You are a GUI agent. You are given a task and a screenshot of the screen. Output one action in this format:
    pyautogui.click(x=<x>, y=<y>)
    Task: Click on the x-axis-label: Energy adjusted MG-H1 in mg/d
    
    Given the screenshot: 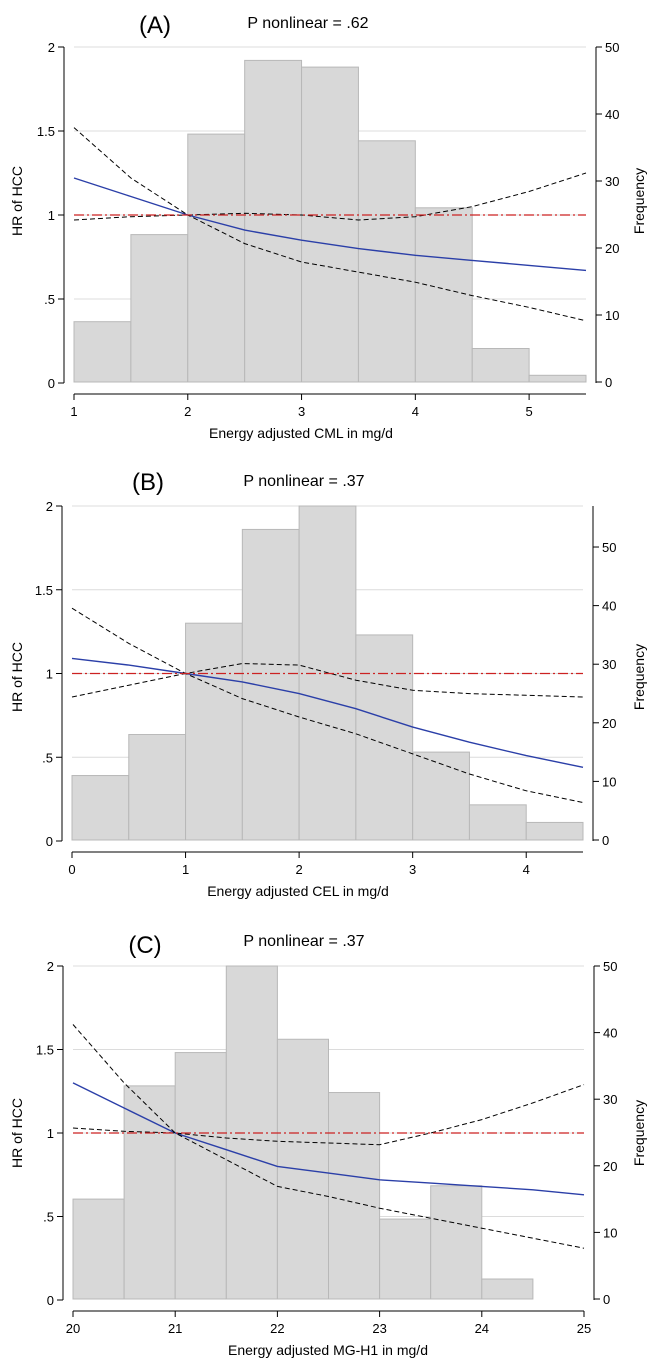 What is the action you would take?
    pyautogui.click(x=328, y=1350)
    